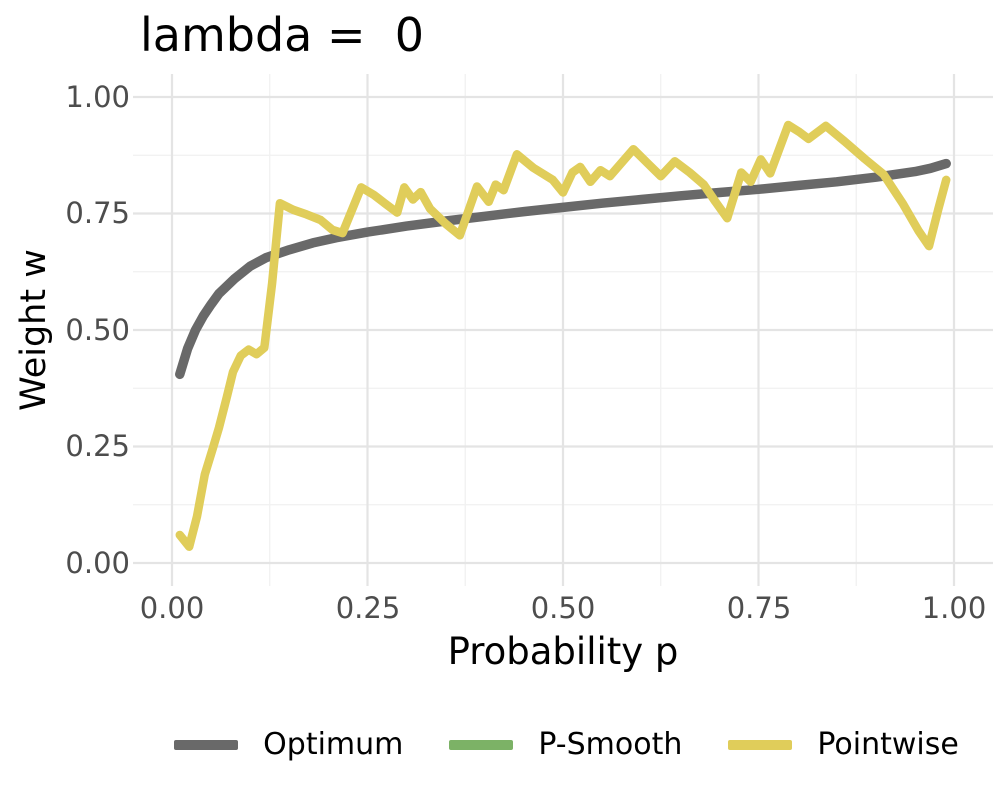  What do you see at coordinates (172, 608) in the screenshot?
I see `x-tick-label: 0.00` at bounding box center [172, 608].